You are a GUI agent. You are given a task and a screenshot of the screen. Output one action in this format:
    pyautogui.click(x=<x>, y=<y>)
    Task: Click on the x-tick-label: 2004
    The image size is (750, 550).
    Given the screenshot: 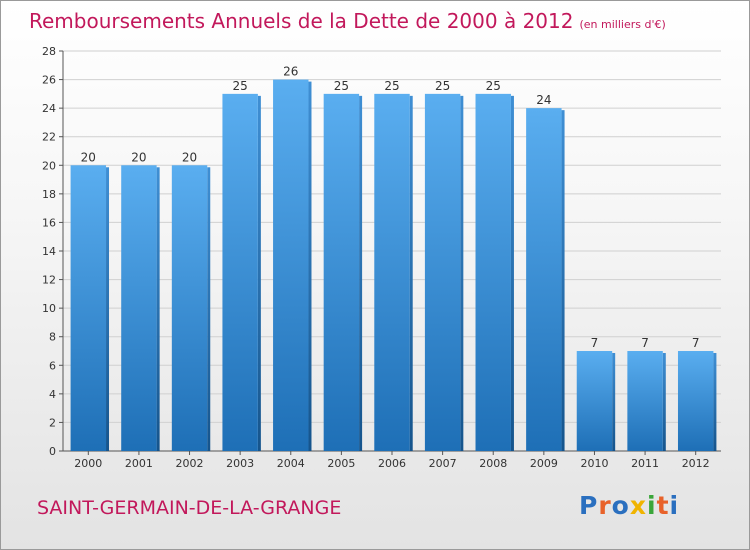 What is the action you would take?
    pyautogui.click(x=291, y=463)
    